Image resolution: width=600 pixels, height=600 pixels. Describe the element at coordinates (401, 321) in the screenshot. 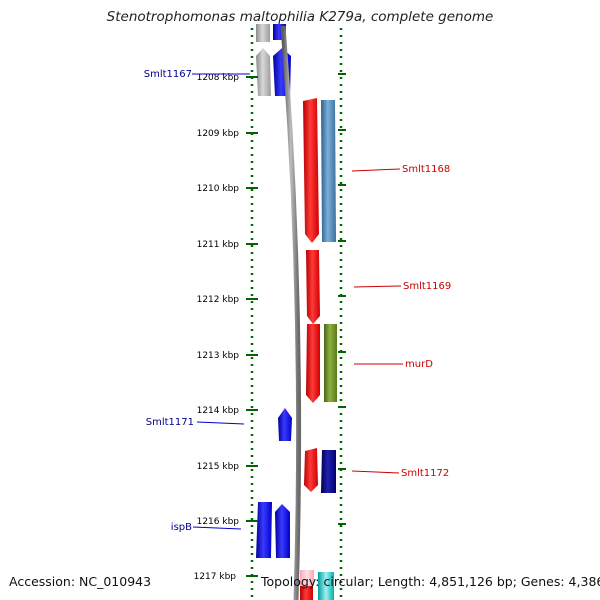

I see `forward-gene-labels: Smlt1168 Smlt1169 murD Smlt1172` at that location.